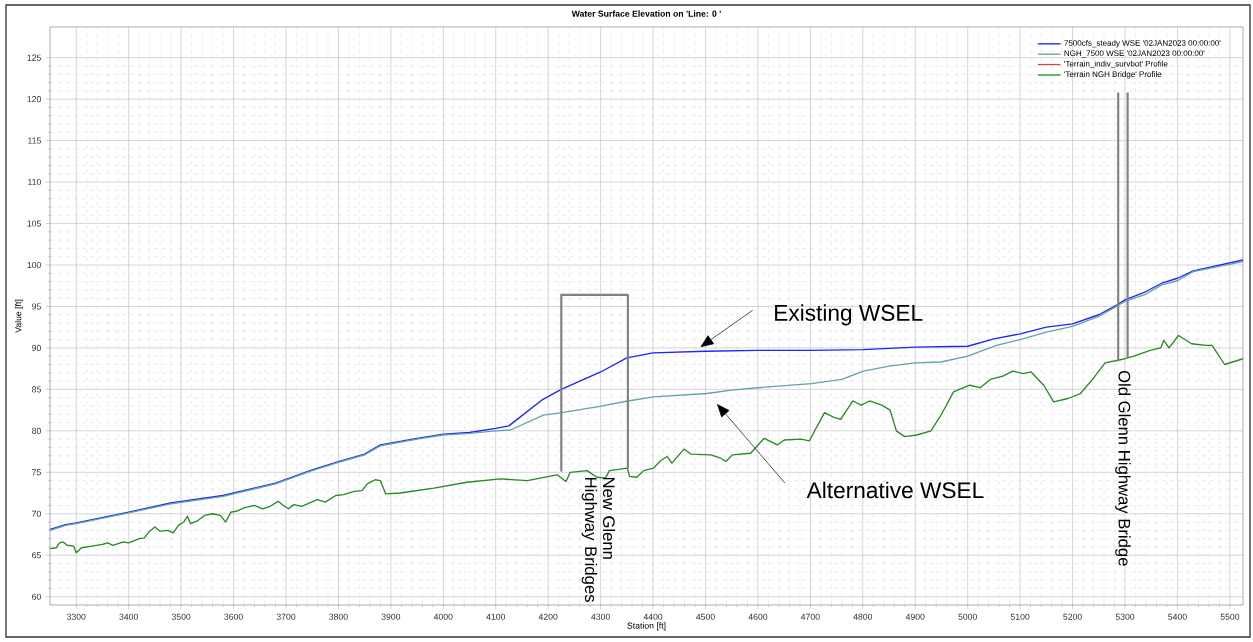  Describe the element at coordinates (19, 316) in the screenshot. I see `y-axis-title: Value [ft]` at that location.